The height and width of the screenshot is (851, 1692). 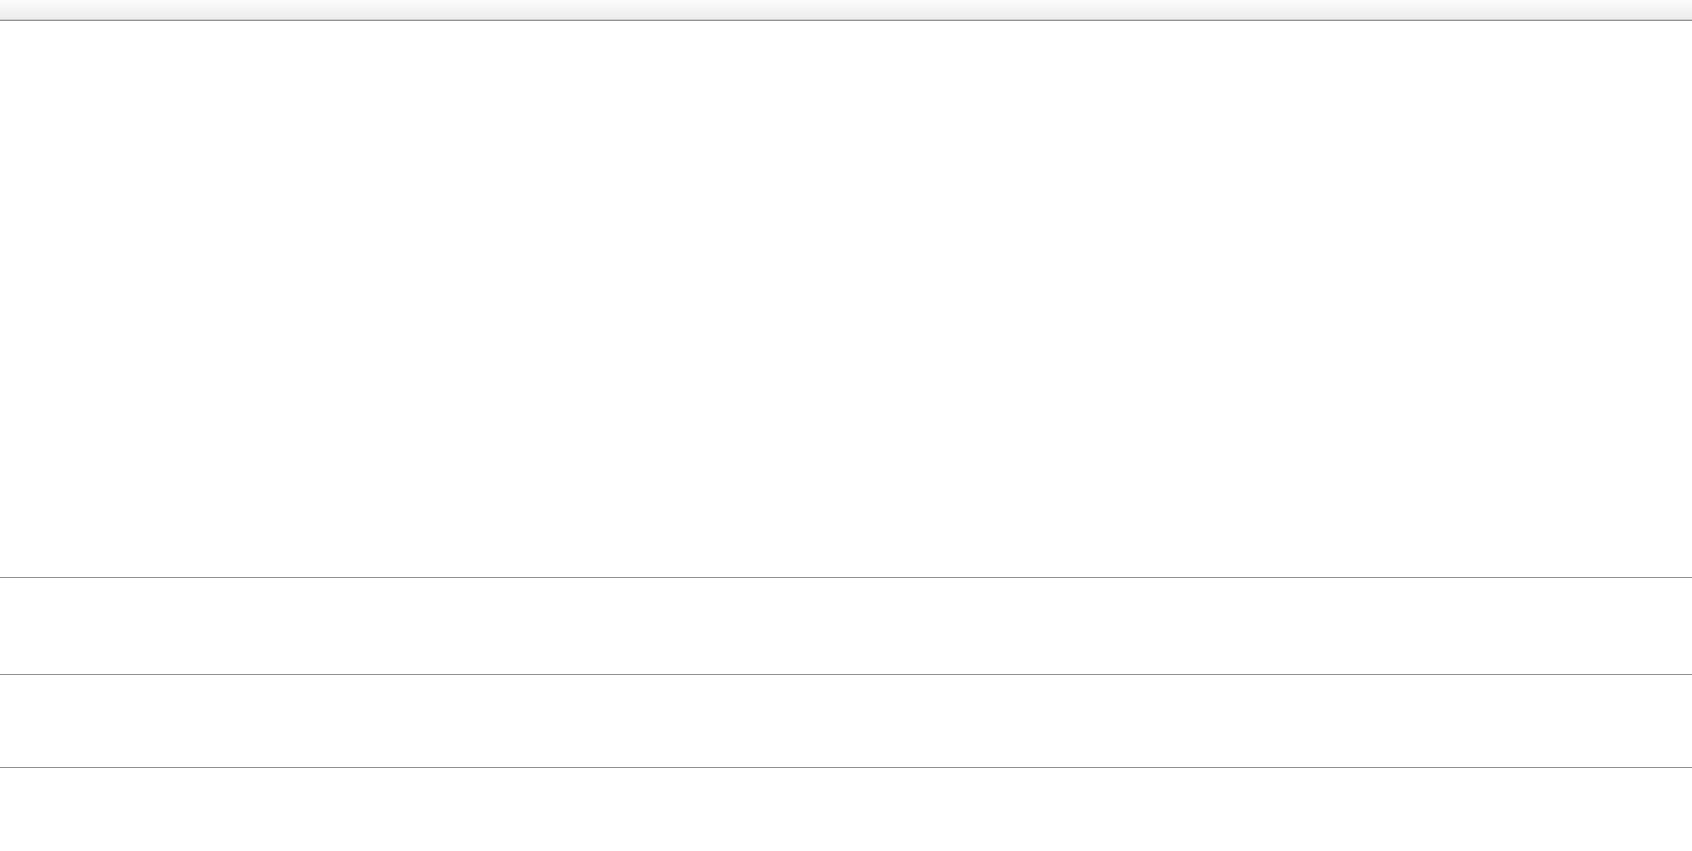 What do you see at coordinates (846, 10) in the screenshot?
I see `main-toolbar` at bounding box center [846, 10].